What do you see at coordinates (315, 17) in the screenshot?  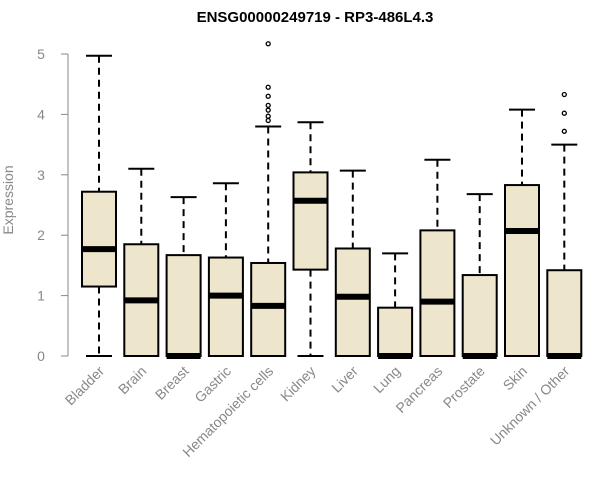 I see `chart-title: ENSG00000249719 - RP3-486L4.3` at bounding box center [315, 17].